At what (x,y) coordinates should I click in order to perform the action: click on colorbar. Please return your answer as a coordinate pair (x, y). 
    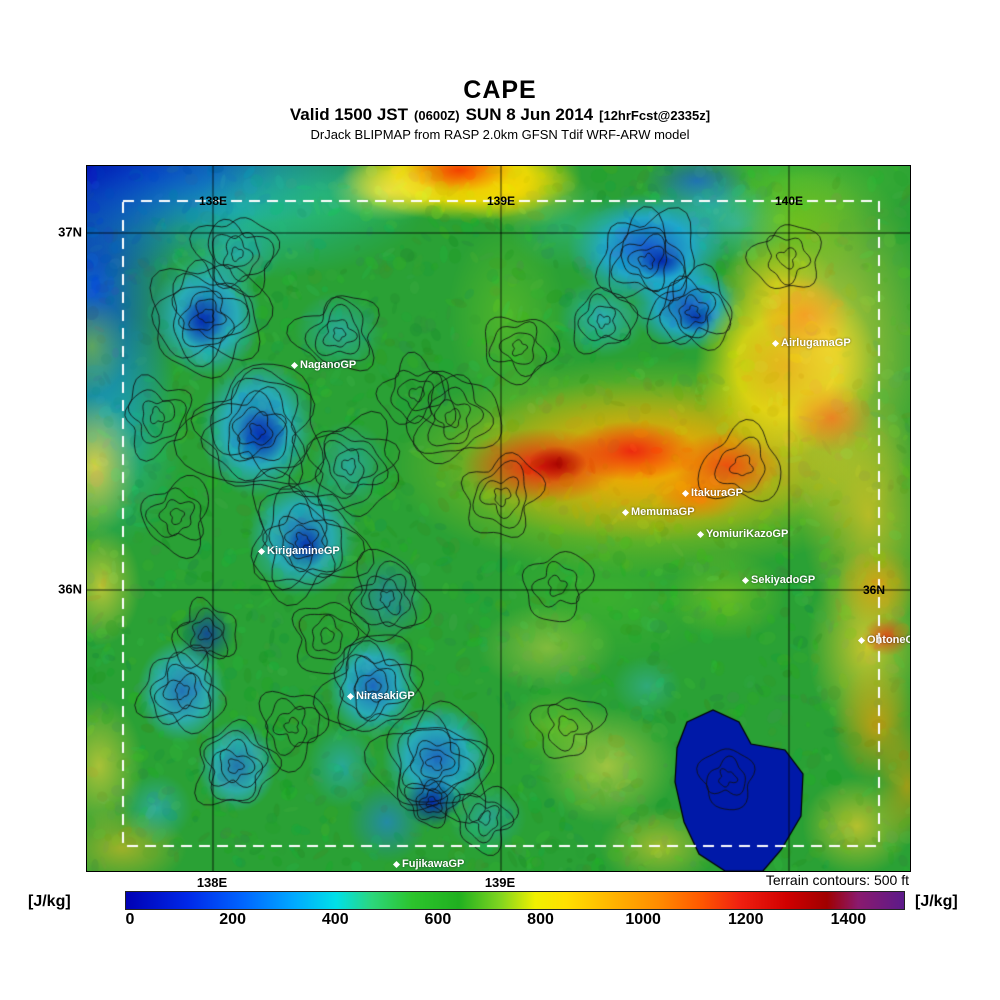
    Looking at the image, I should click on (515, 900).